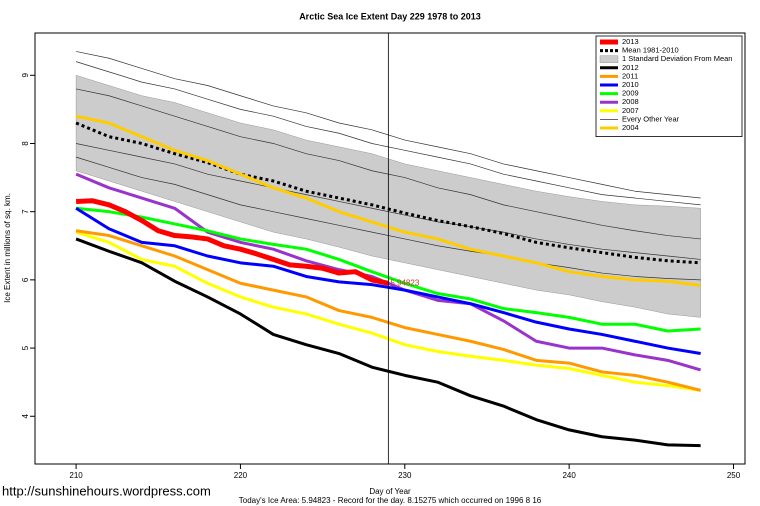 The height and width of the screenshot is (506, 760). Describe the element at coordinates (25, 211) in the screenshot. I see `y-tick-label: 7` at that location.